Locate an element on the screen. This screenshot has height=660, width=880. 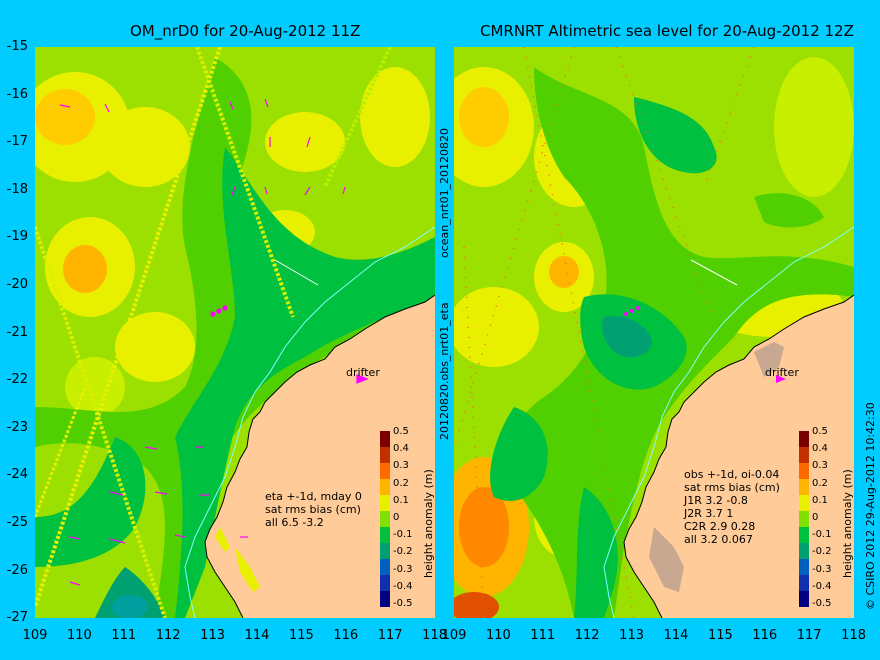
lat-tick-label: -15 is located at coordinates (17, 46).